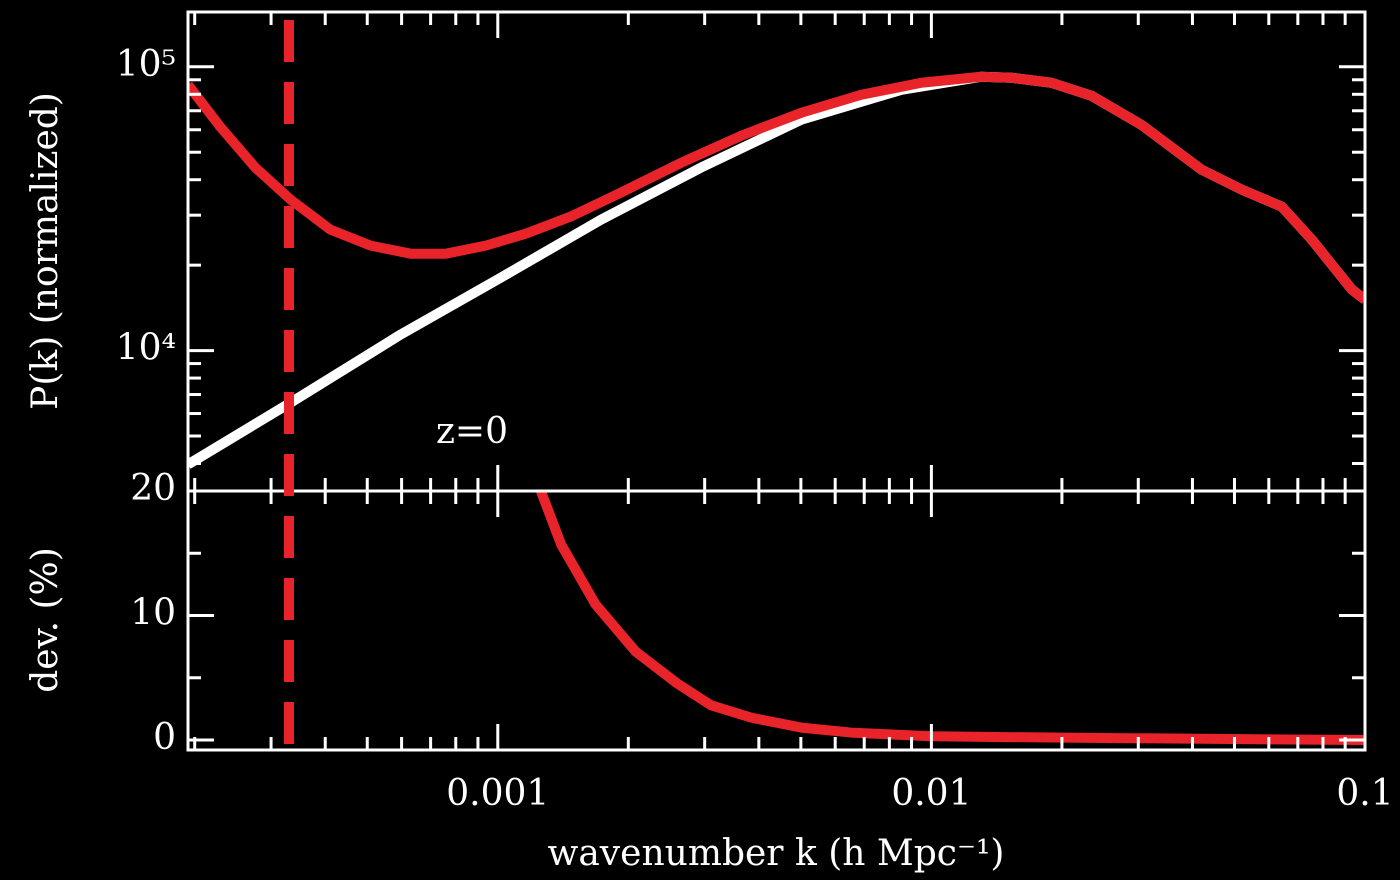 This screenshot has height=880, width=1400. Describe the element at coordinates (1364, 793) in the screenshot. I see `x-tick-label: 0.1` at that location.